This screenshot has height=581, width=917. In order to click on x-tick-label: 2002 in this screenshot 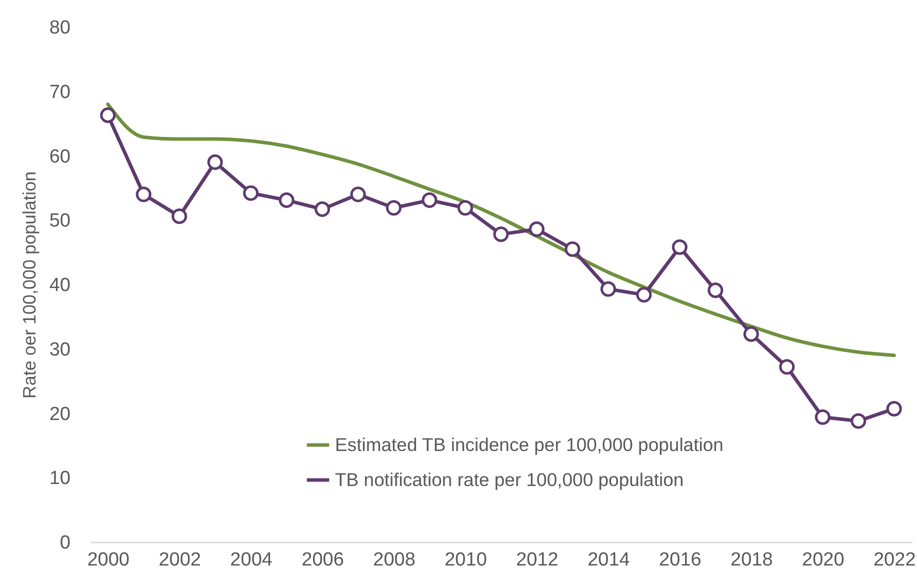, I will do `click(179, 560)`.